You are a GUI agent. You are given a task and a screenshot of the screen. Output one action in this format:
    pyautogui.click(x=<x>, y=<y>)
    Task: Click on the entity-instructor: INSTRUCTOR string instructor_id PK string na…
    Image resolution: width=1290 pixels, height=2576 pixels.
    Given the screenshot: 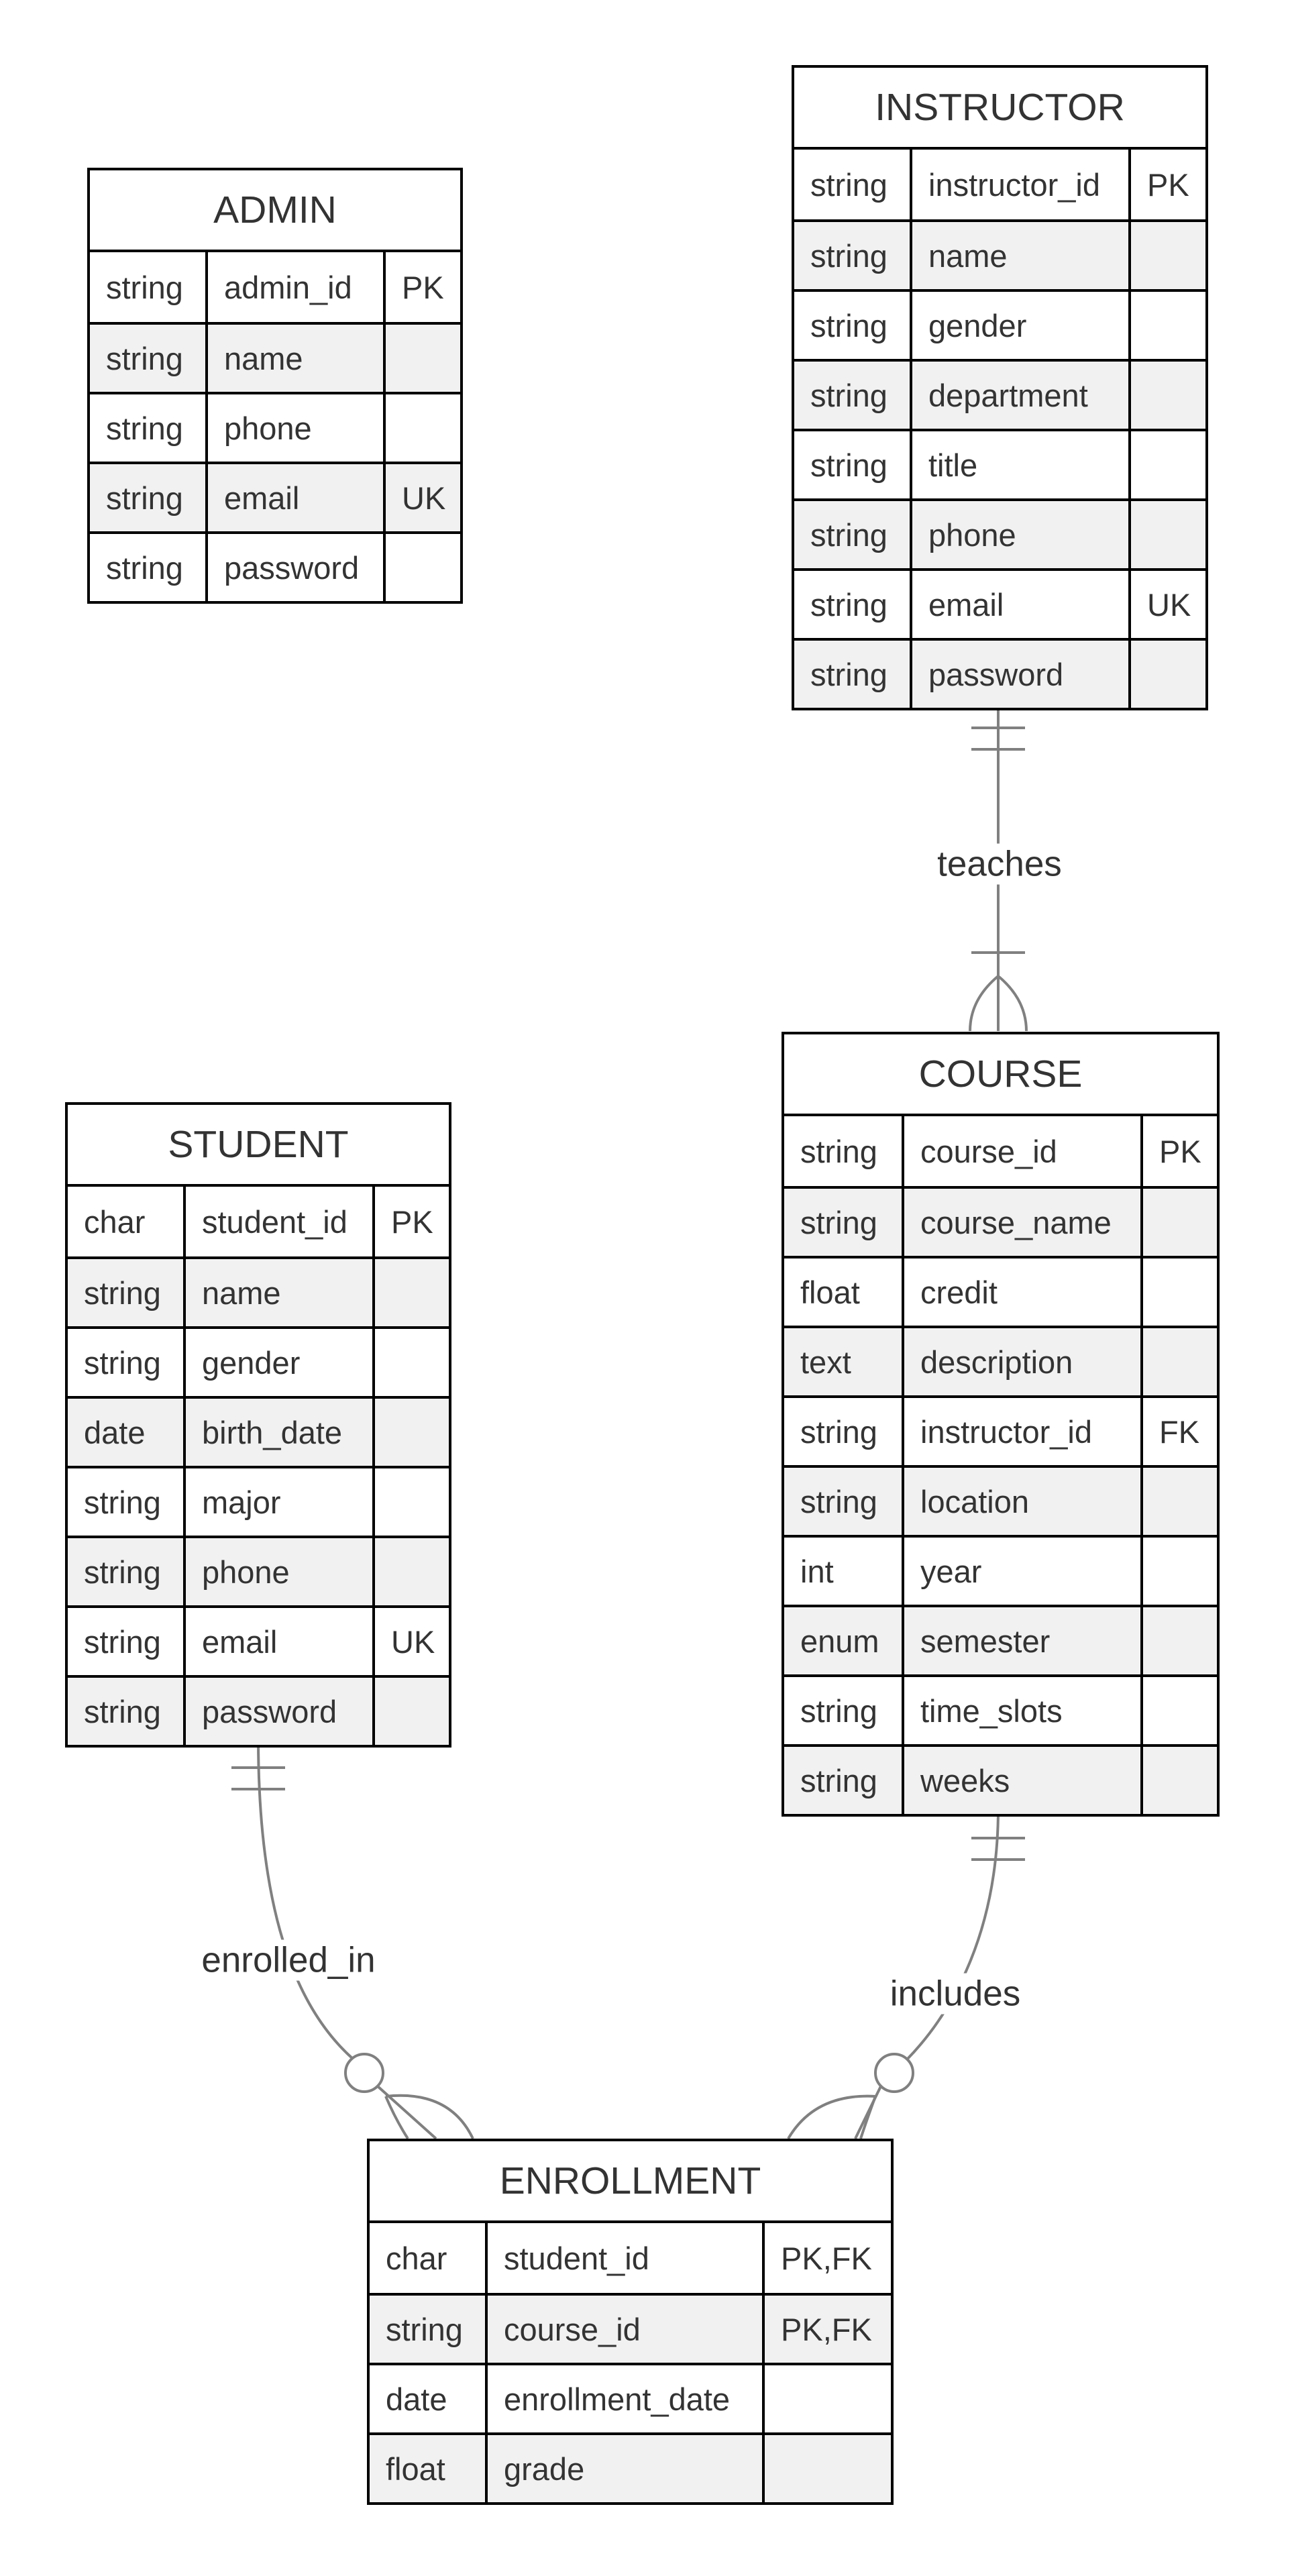 What is the action you would take?
    pyautogui.click(x=1000, y=387)
    